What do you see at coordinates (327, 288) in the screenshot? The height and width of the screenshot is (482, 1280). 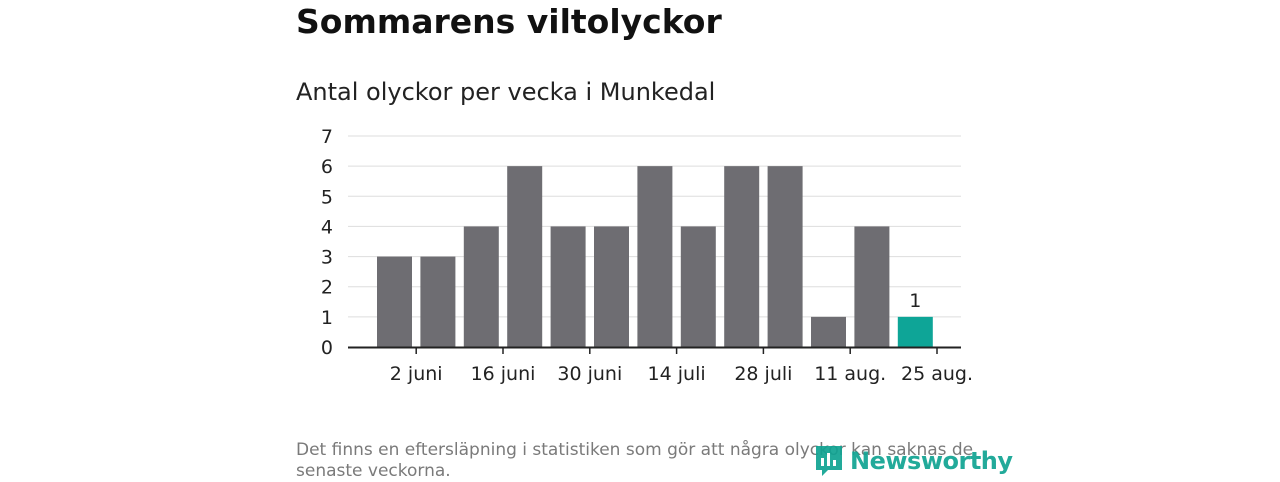 I see `y-tick-label: 2` at bounding box center [327, 288].